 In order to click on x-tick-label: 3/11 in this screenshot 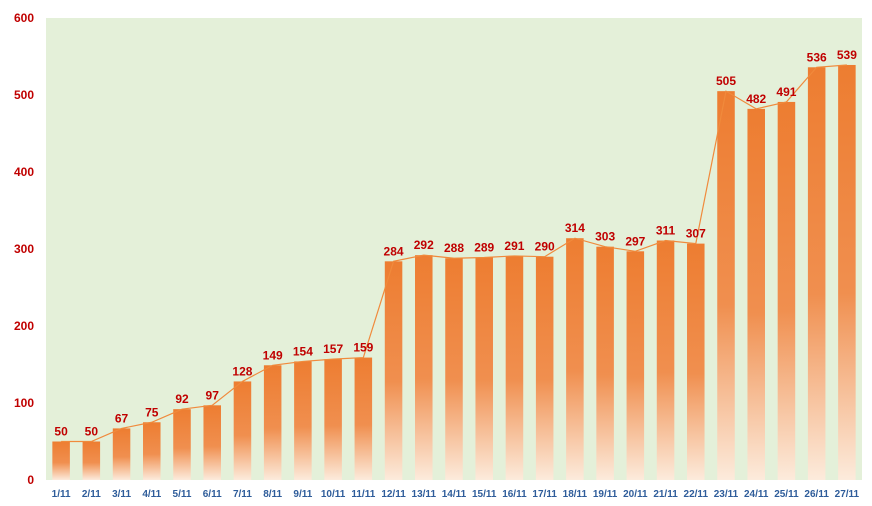, I will do `click(121, 494)`.